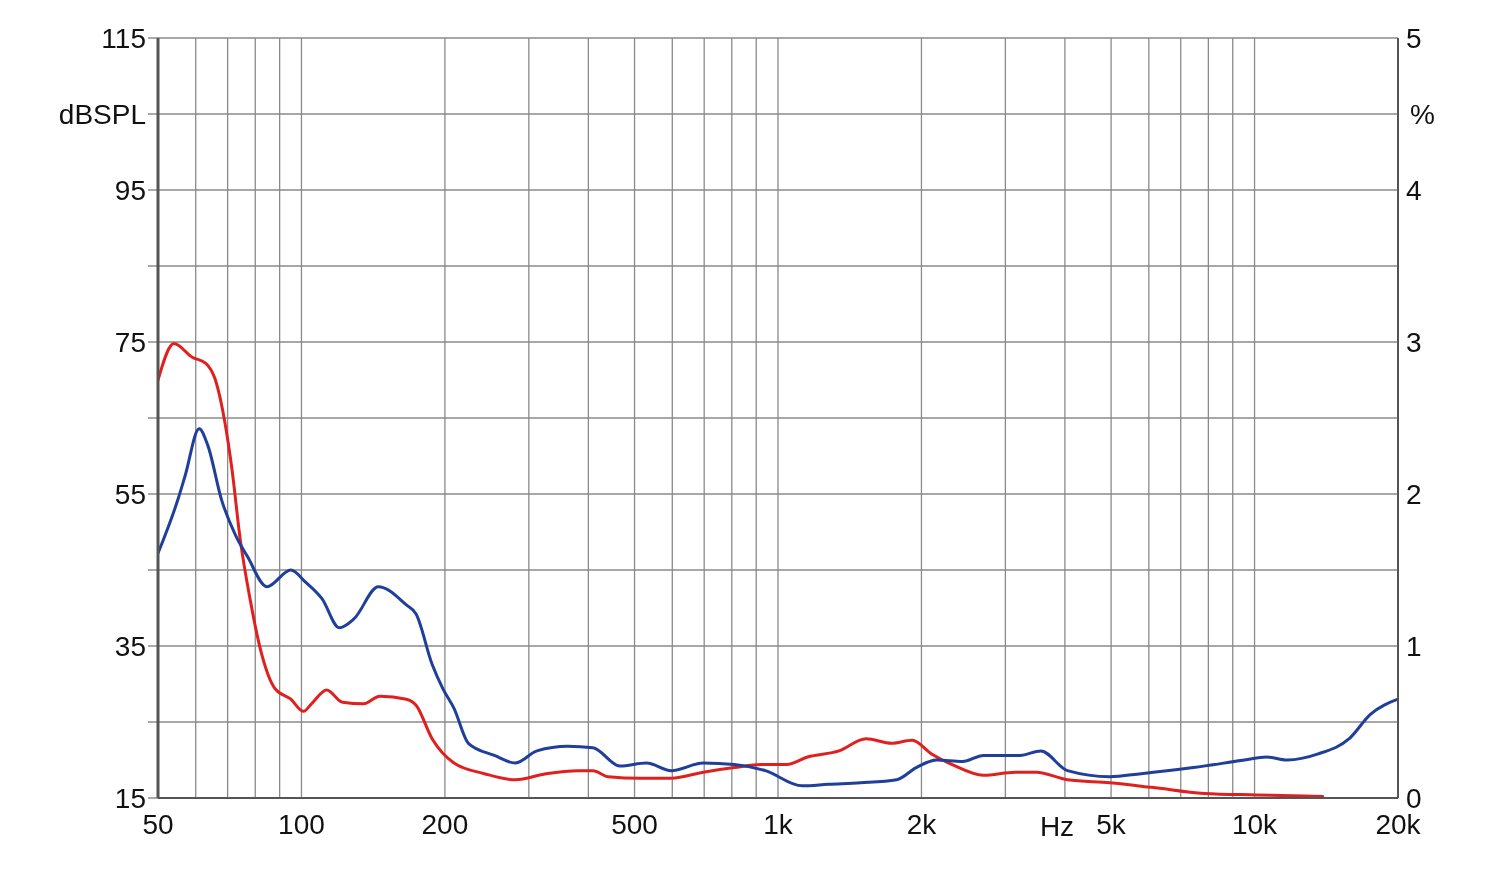  Describe the element at coordinates (130, 494) in the screenshot. I see `y-tick-label: 55` at that location.